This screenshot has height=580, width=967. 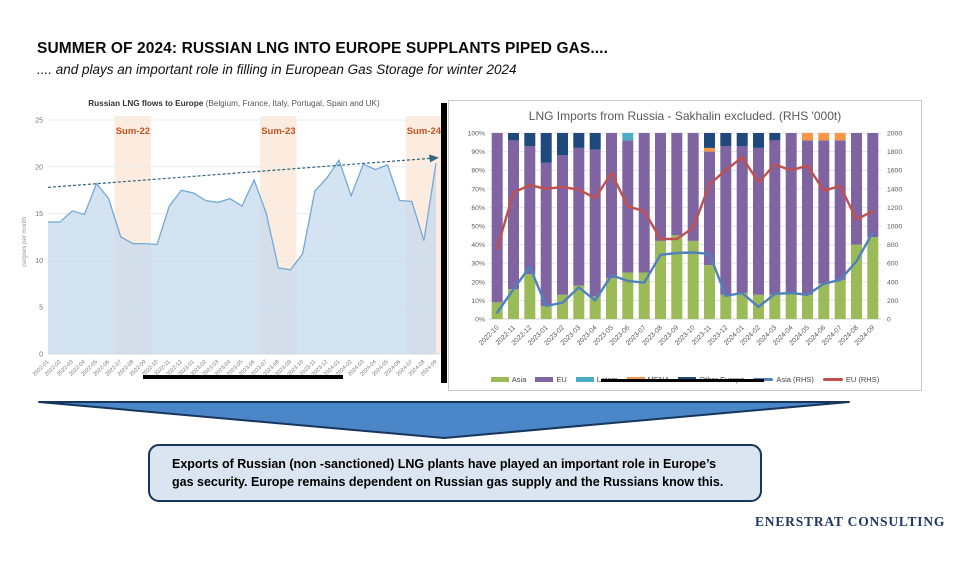 What do you see at coordinates (894, 171) in the screenshot?
I see `svg-text: 1600` at bounding box center [894, 171].